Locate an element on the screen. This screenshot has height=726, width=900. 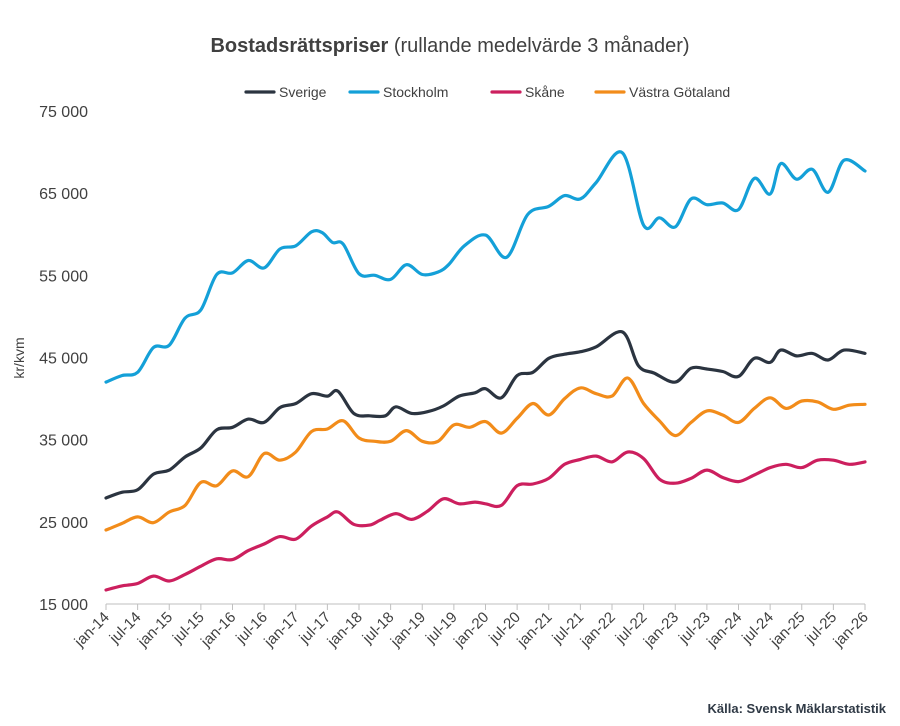
y-tick-label: 75 000 is located at coordinates (63, 112).